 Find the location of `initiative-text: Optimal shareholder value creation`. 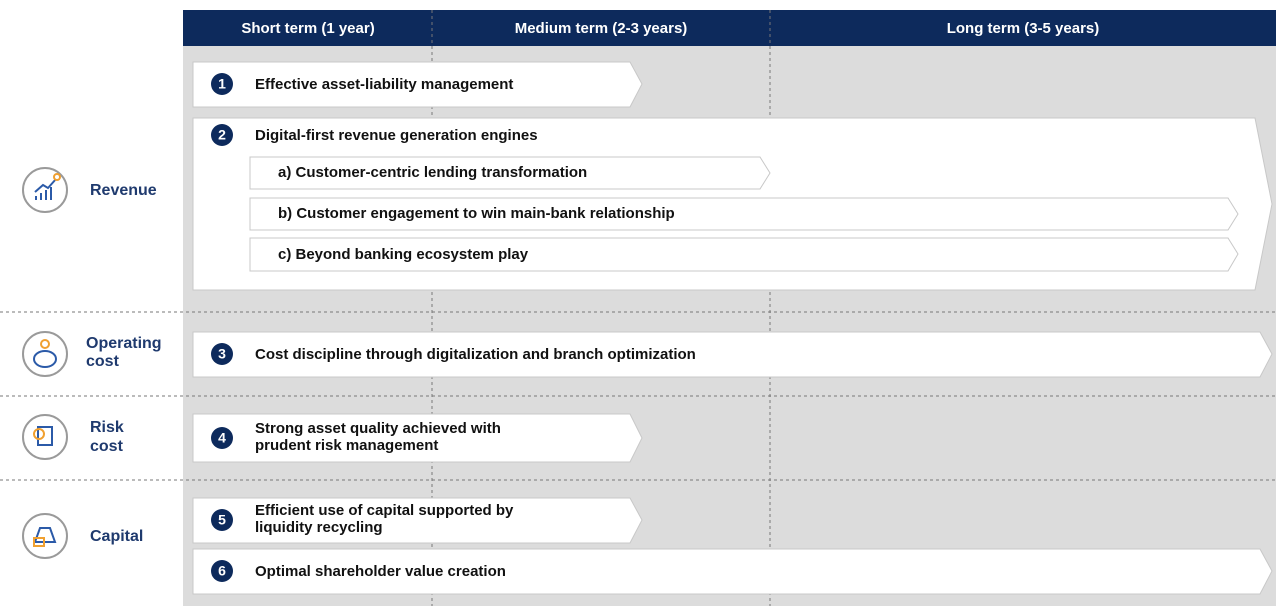

initiative-text: Optimal shareholder value creation is located at coordinates (380, 571).